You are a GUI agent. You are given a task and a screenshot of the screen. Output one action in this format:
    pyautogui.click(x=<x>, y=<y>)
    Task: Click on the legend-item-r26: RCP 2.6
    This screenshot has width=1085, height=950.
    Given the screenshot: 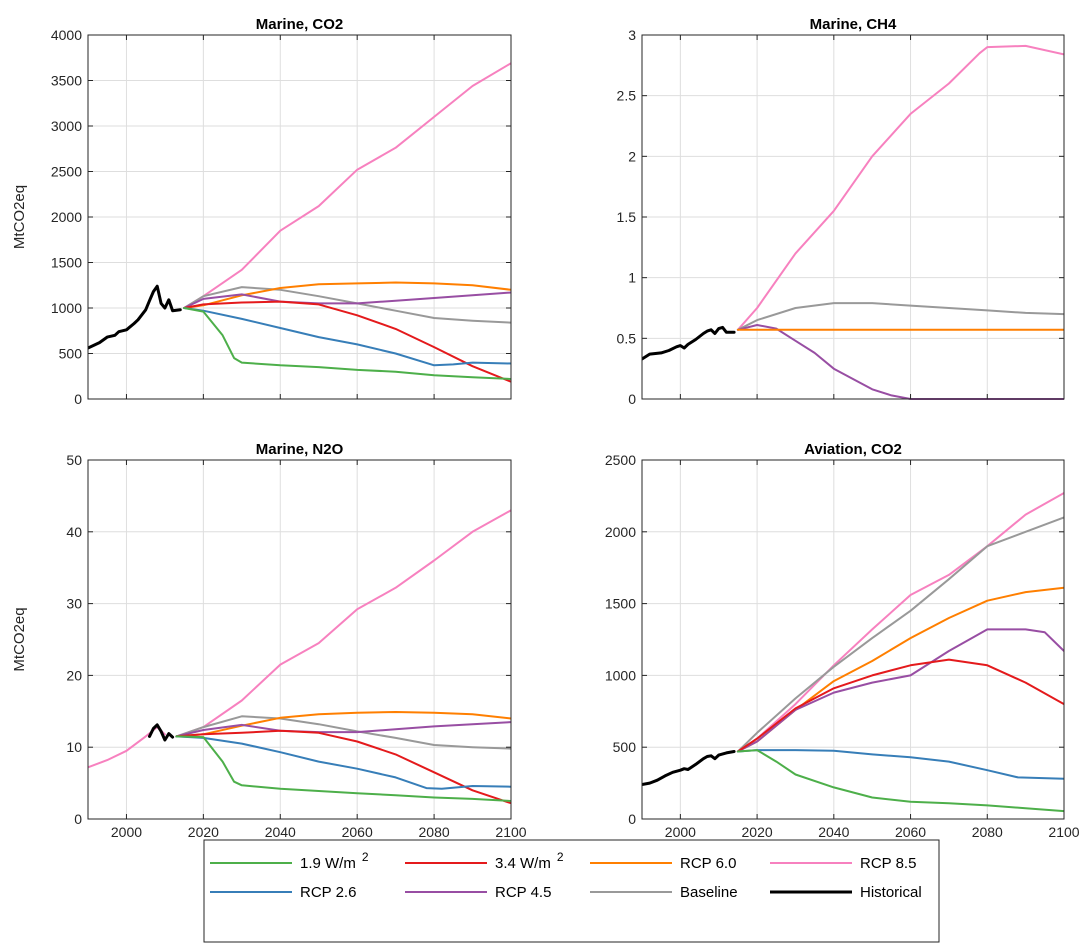 What is the action you would take?
    pyautogui.click(x=283, y=892)
    